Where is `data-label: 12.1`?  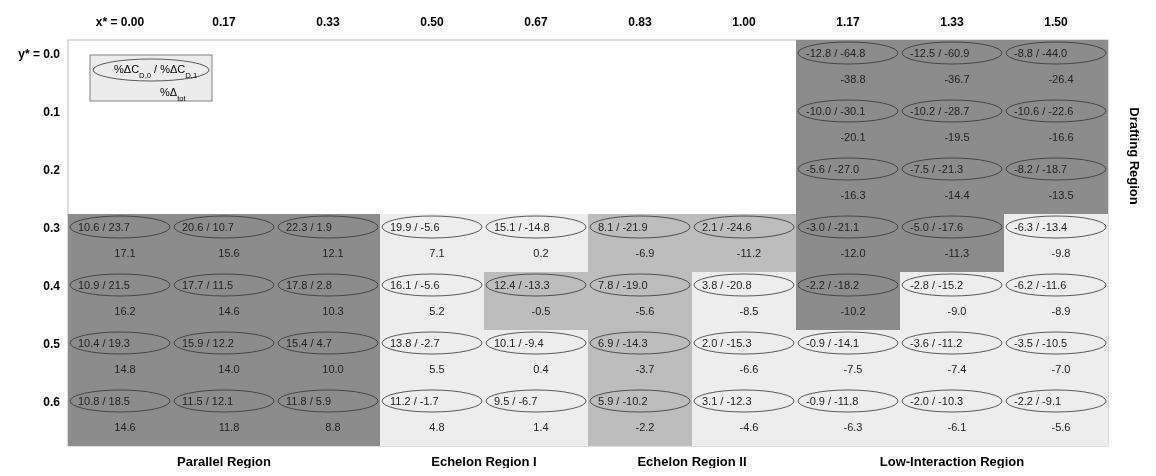
data-label: 12.1 is located at coordinates (333, 253).